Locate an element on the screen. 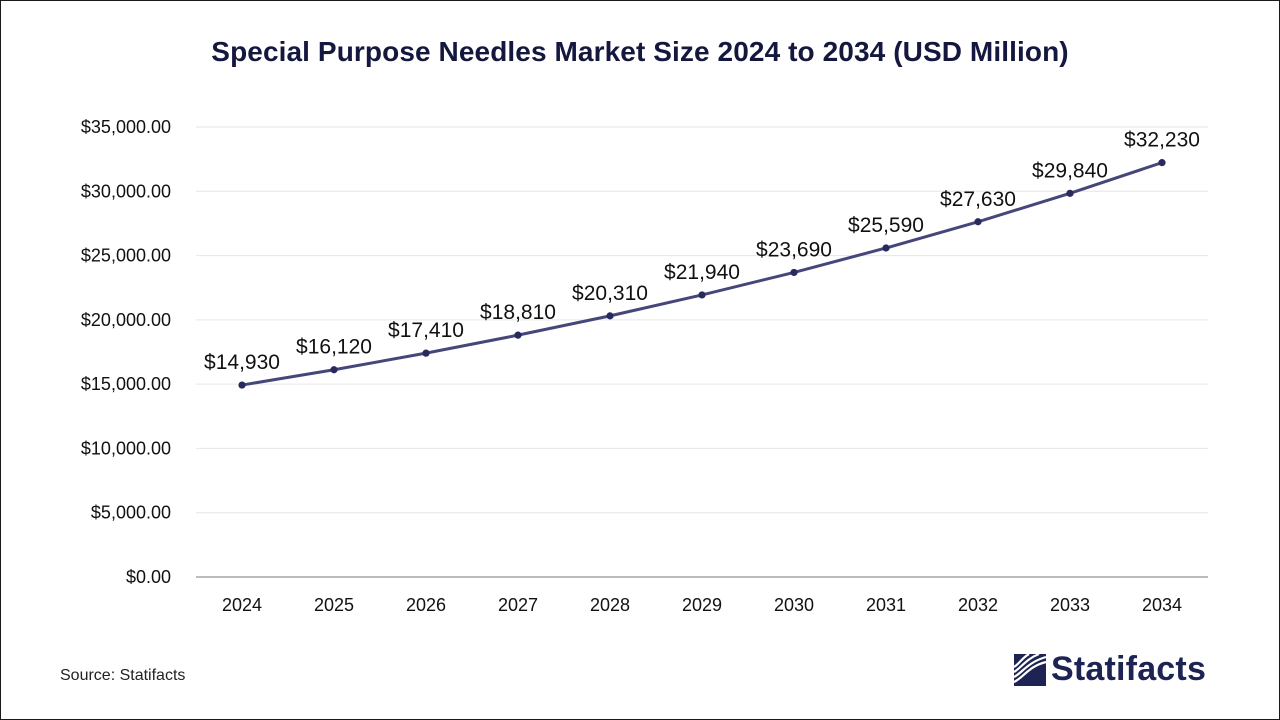  data-label: $27,630 is located at coordinates (978, 199).